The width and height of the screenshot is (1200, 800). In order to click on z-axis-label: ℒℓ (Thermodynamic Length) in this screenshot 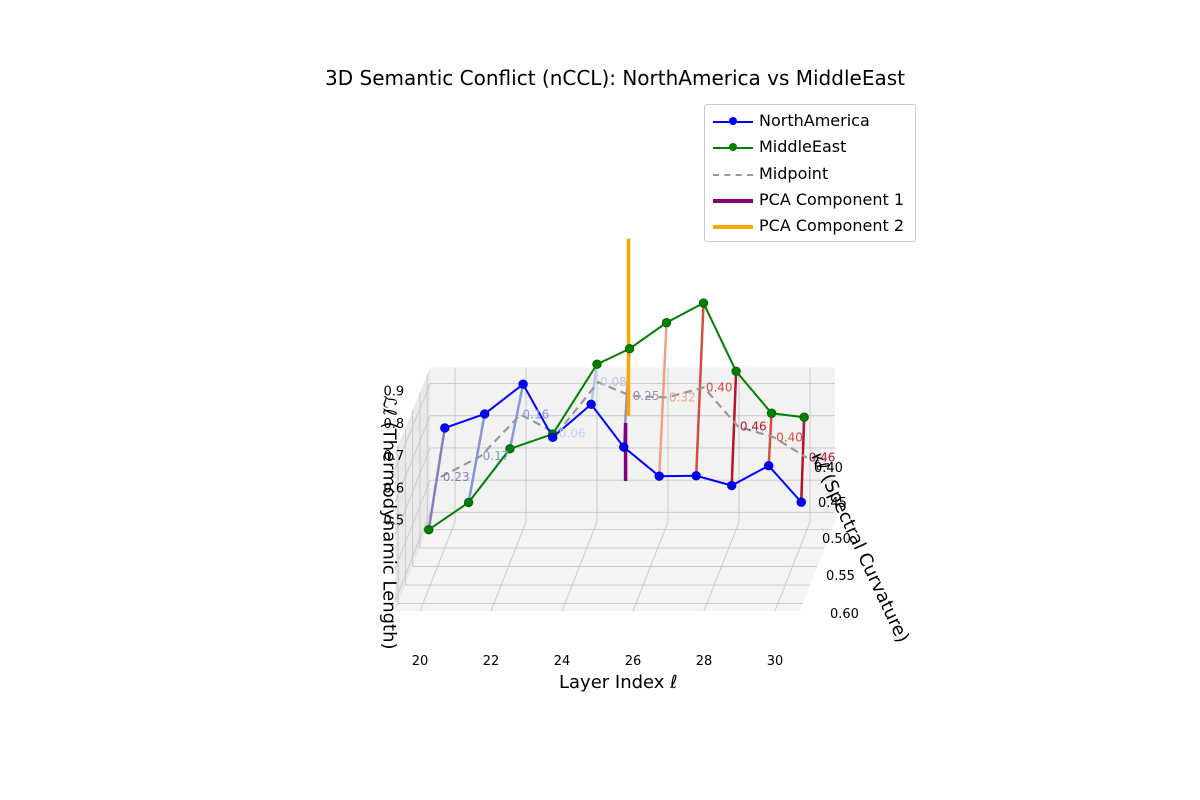, I will do `click(389, 522)`.